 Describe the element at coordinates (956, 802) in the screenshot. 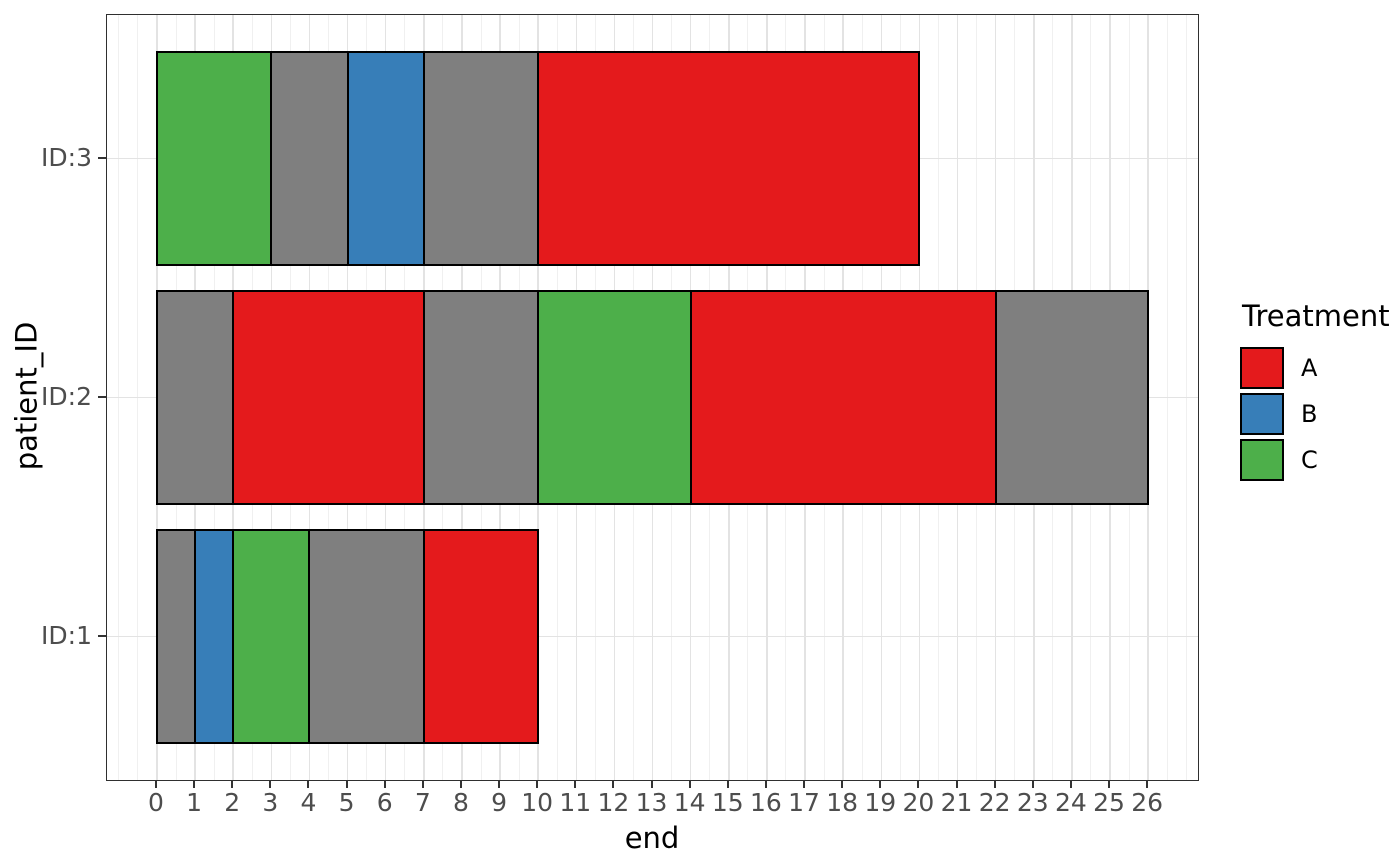

I see `x-axis-tick-label: 21` at that location.